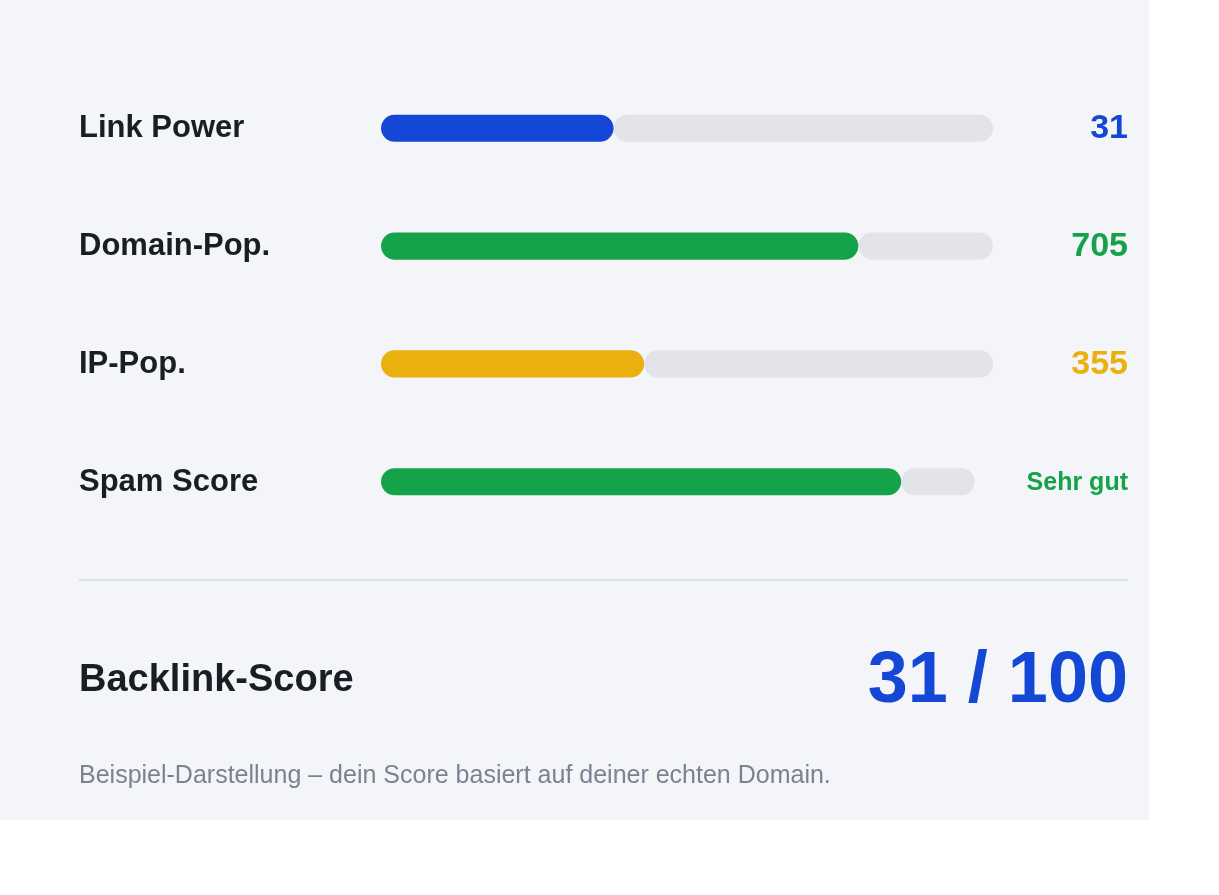  Describe the element at coordinates (169, 480) in the screenshot. I see `y-tick-label: Spam Score` at that location.